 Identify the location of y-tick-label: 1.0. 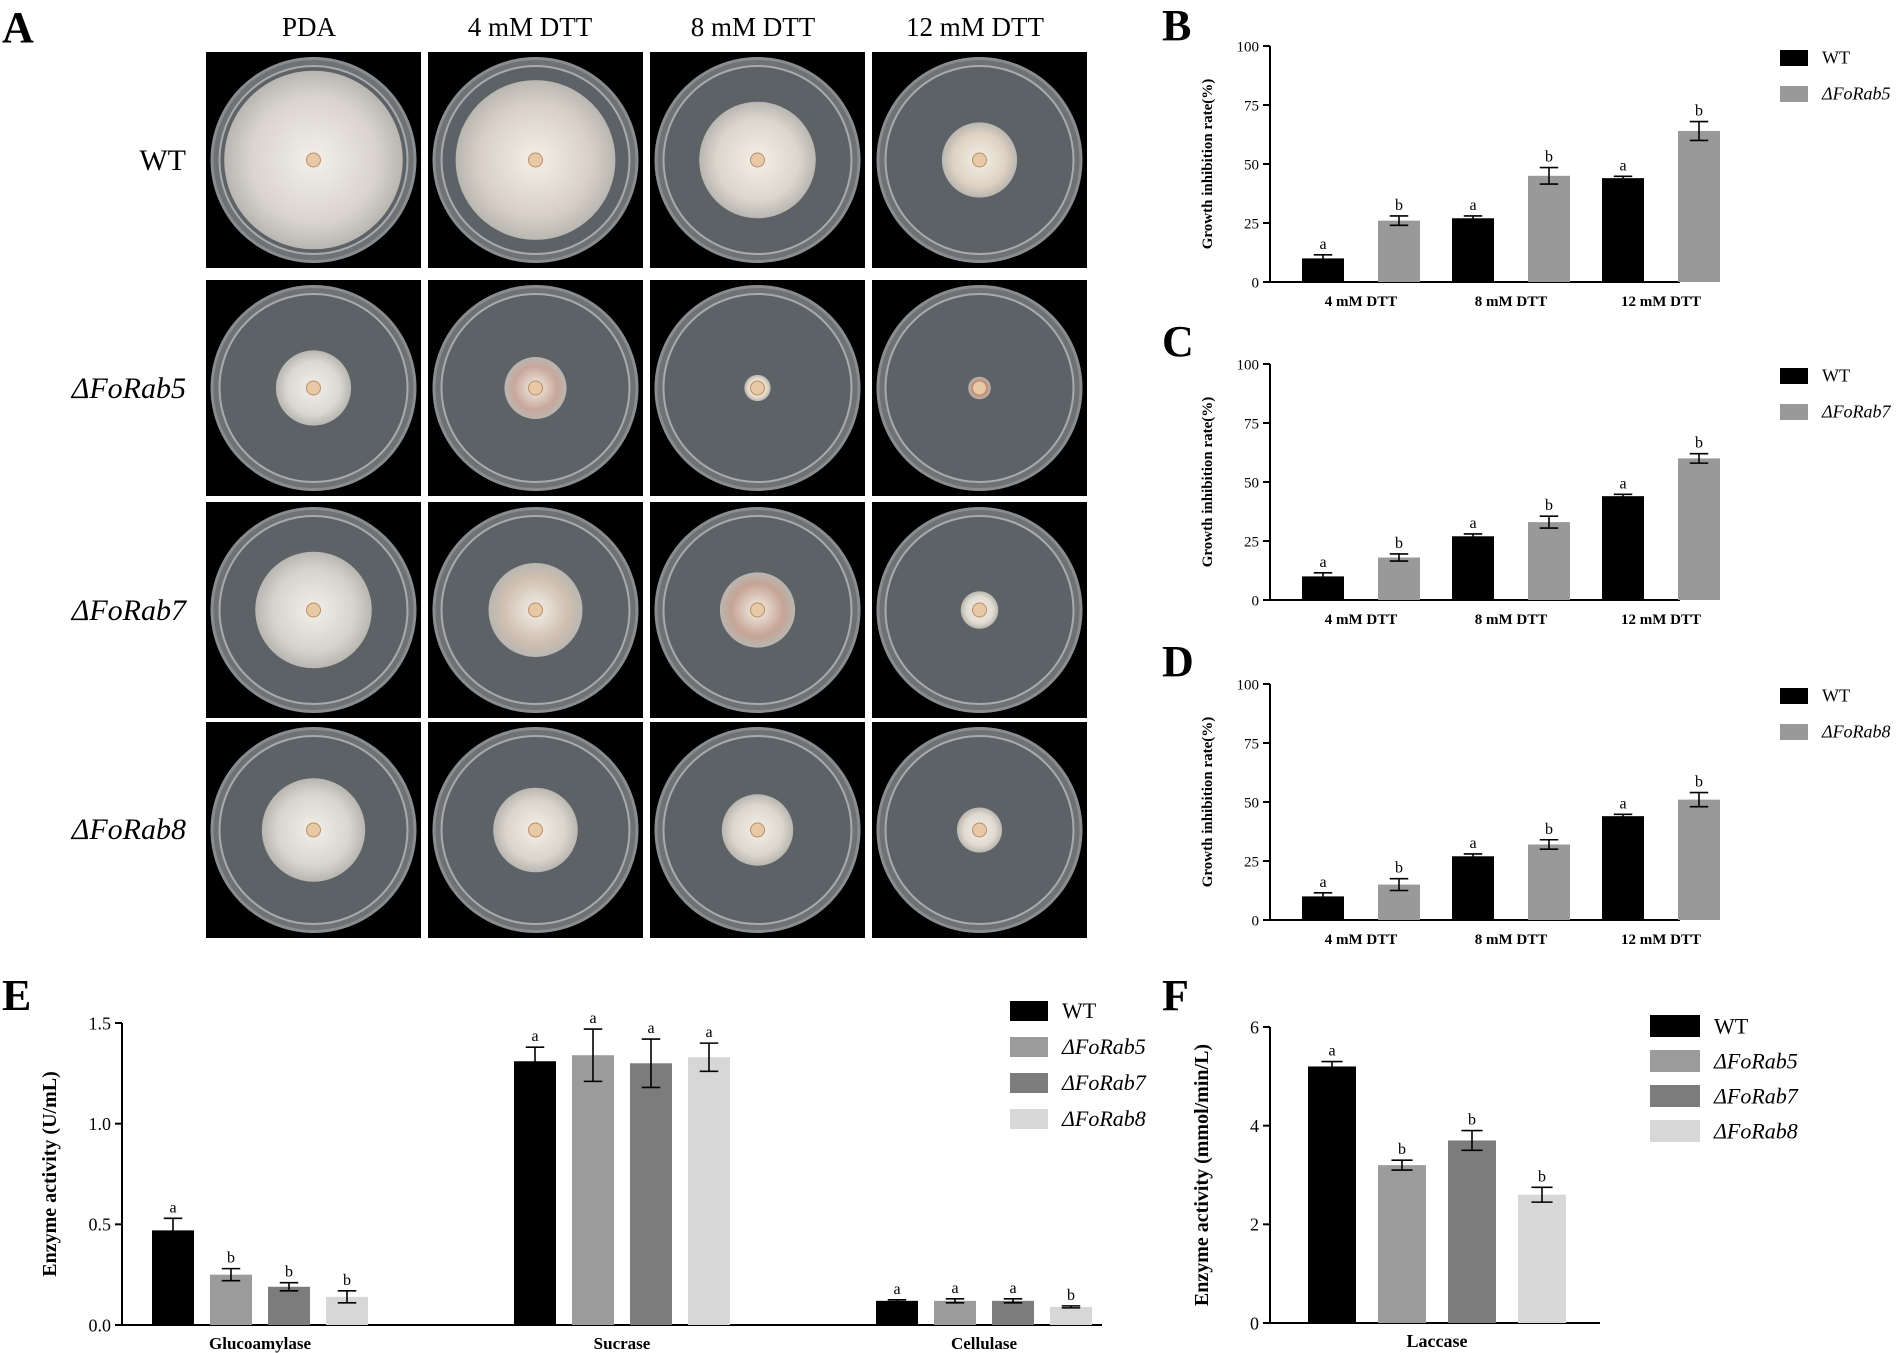
(100, 1124).